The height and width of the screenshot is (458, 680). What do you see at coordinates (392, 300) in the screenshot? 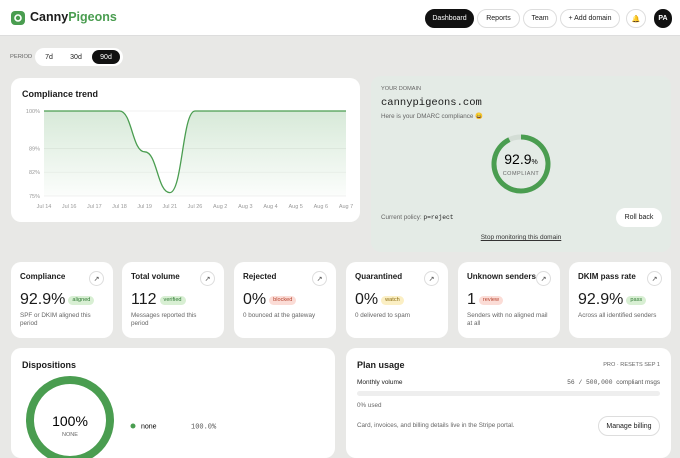
I see `stat-badge: watch` at bounding box center [392, 300].